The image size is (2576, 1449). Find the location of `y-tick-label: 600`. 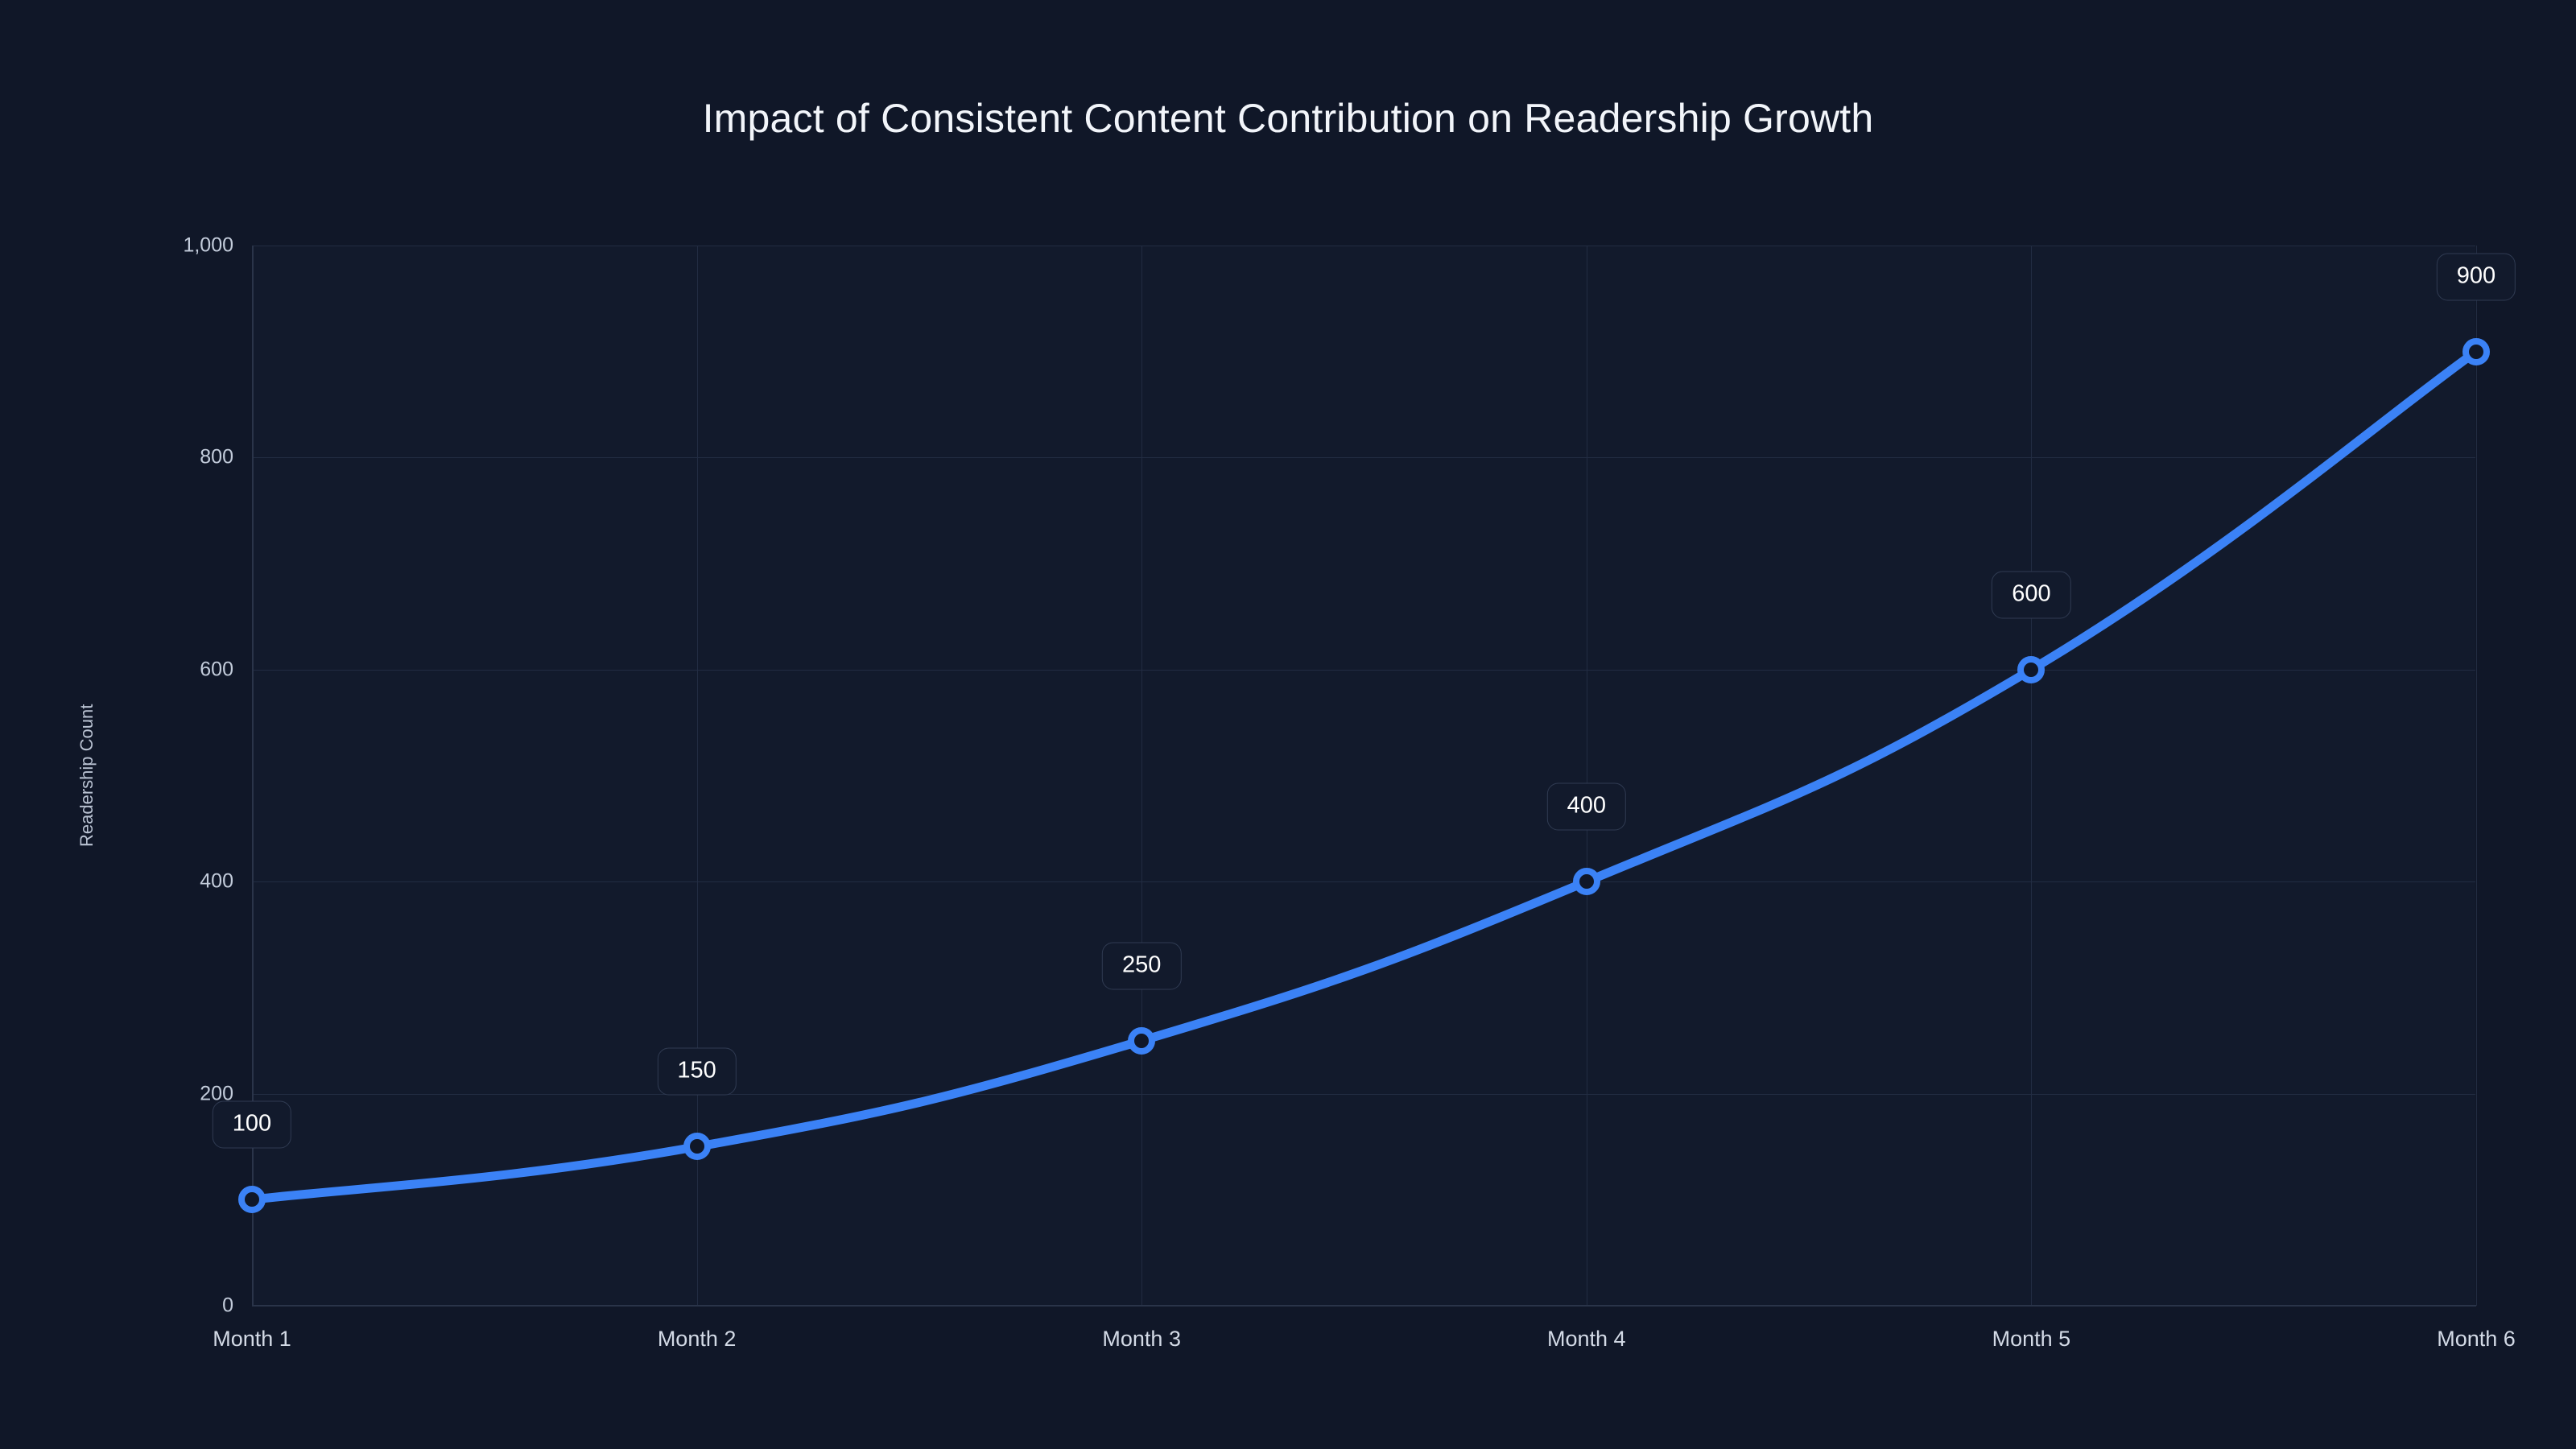

y-tick-label: 600 is located at coordinates (216, 669).